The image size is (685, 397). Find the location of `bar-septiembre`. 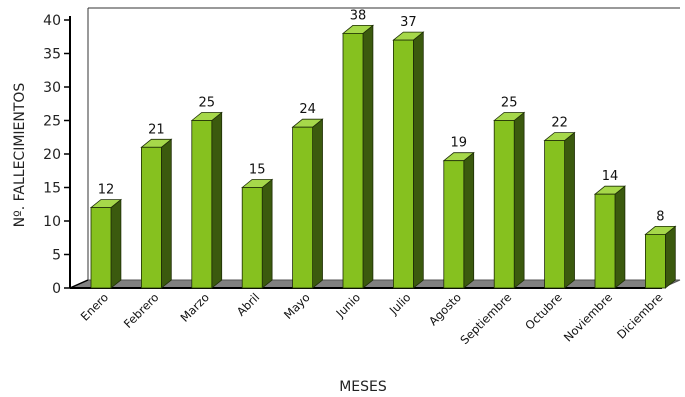

bar-septiembre is located at coordinates (509, 200).